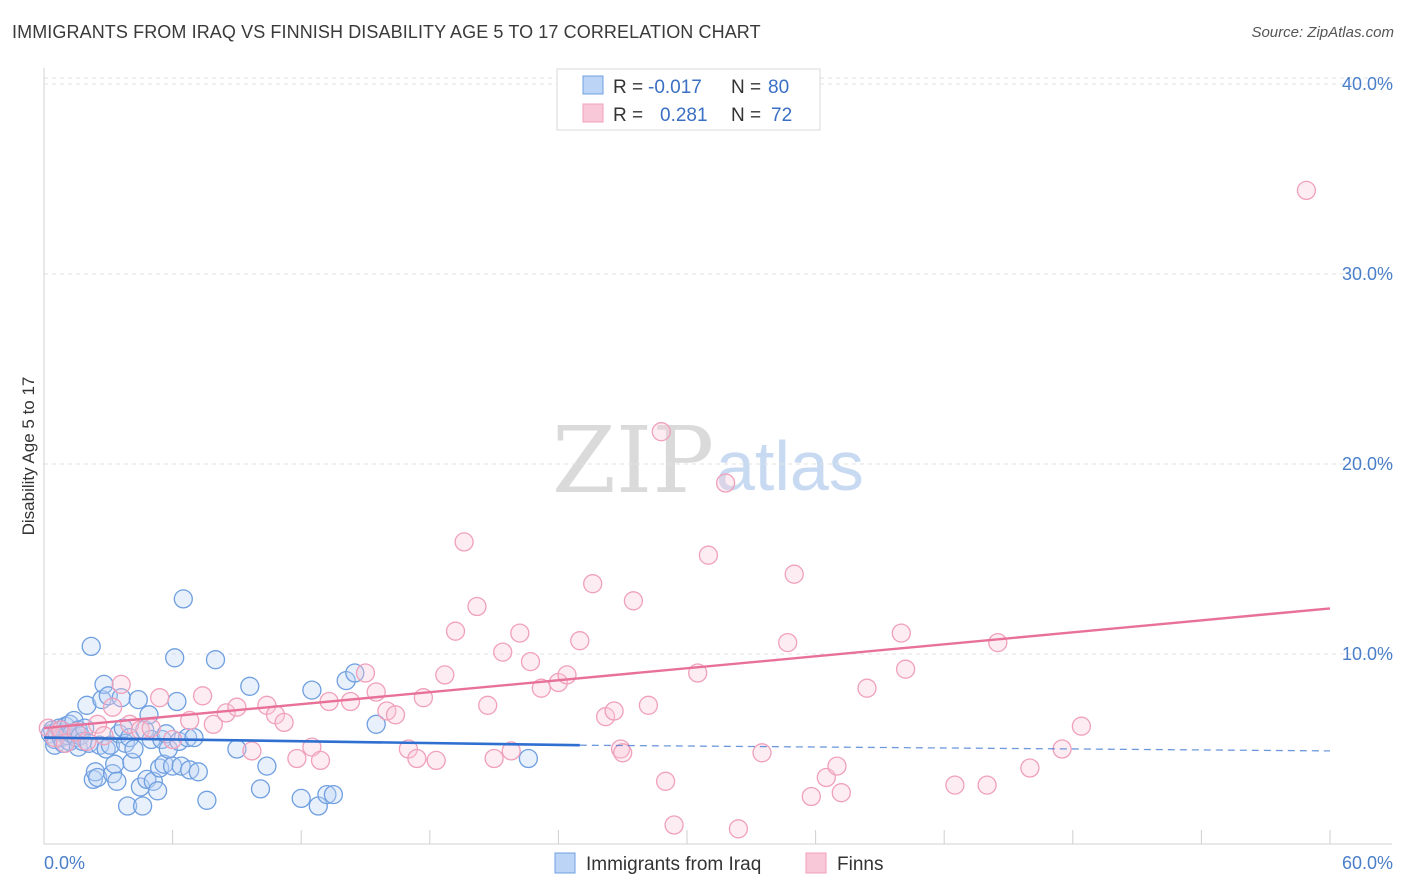  Describe the element at coordinates (628, 115) in the screenshot. I see `legend-r-label-2: R =` at that location.